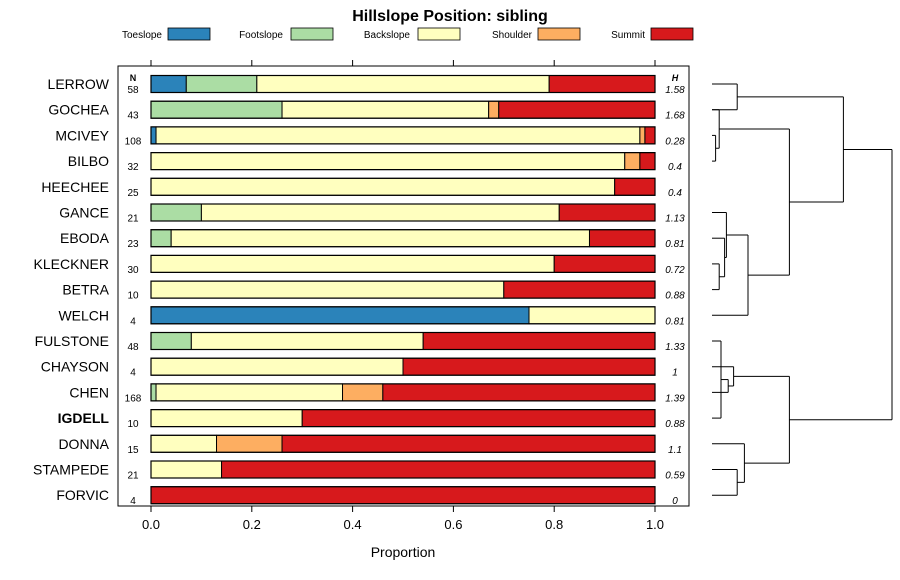 The width and height of the screenshot is (900, 580). Describe the element at coordinates (133, 78) in the screenshot. I see `n-column-header: N` at that location.